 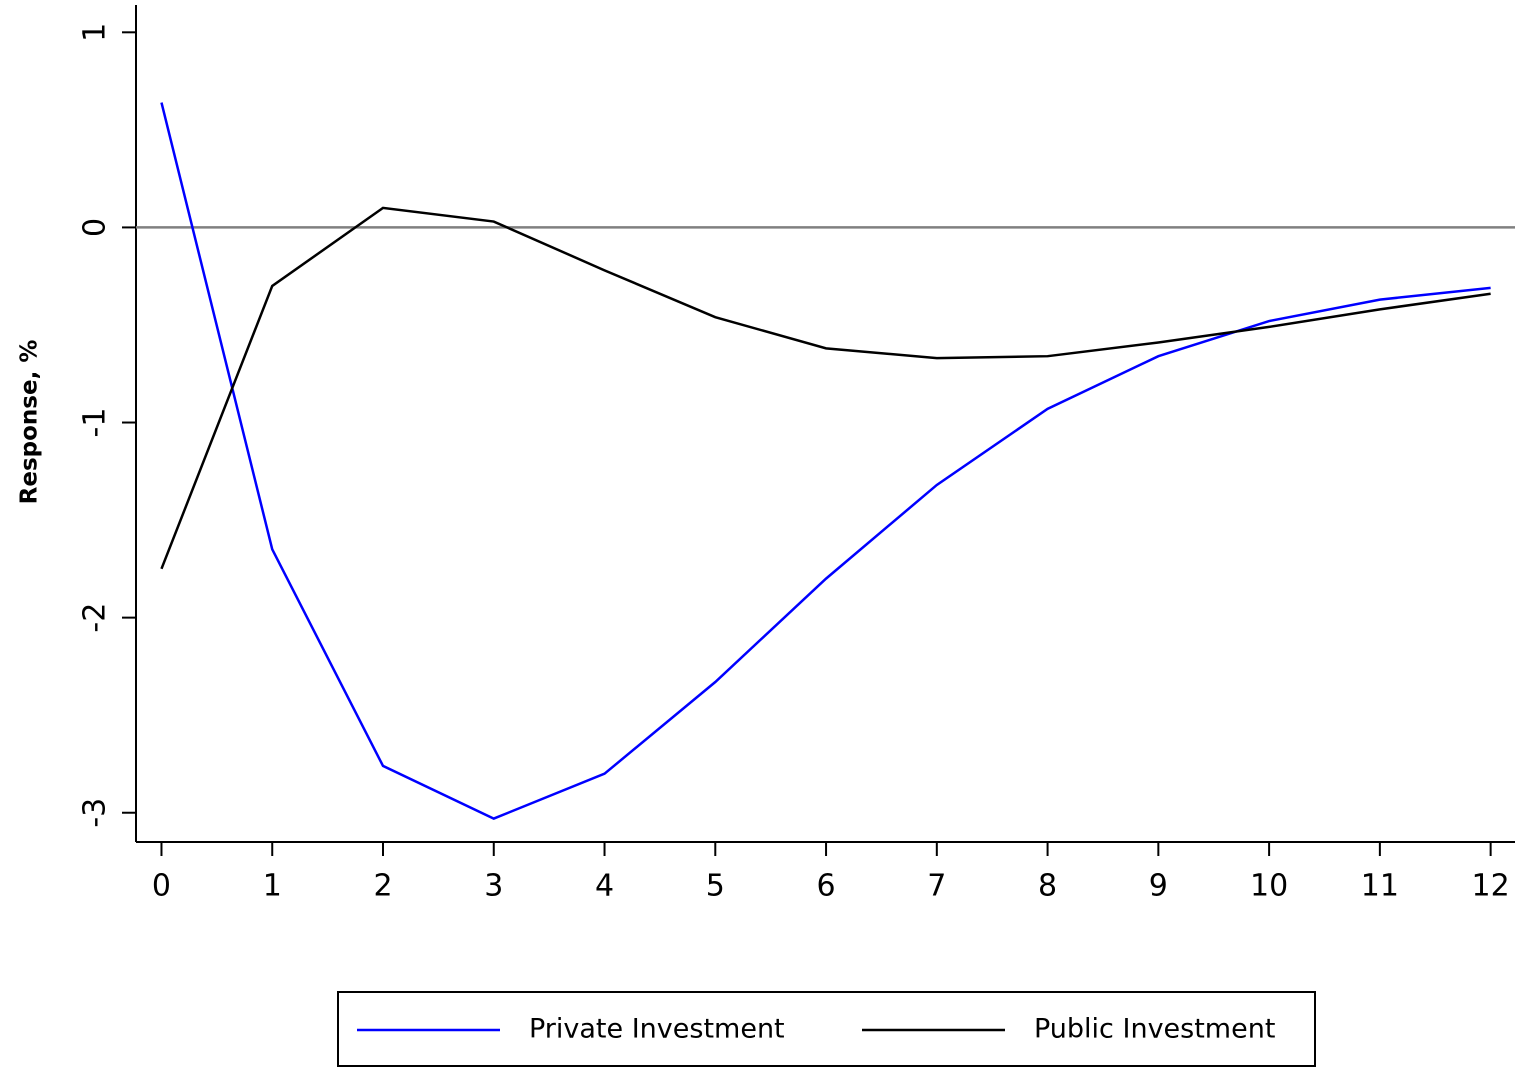 I want to click on x-tick-label: 10, so click(x=1269, y=886).